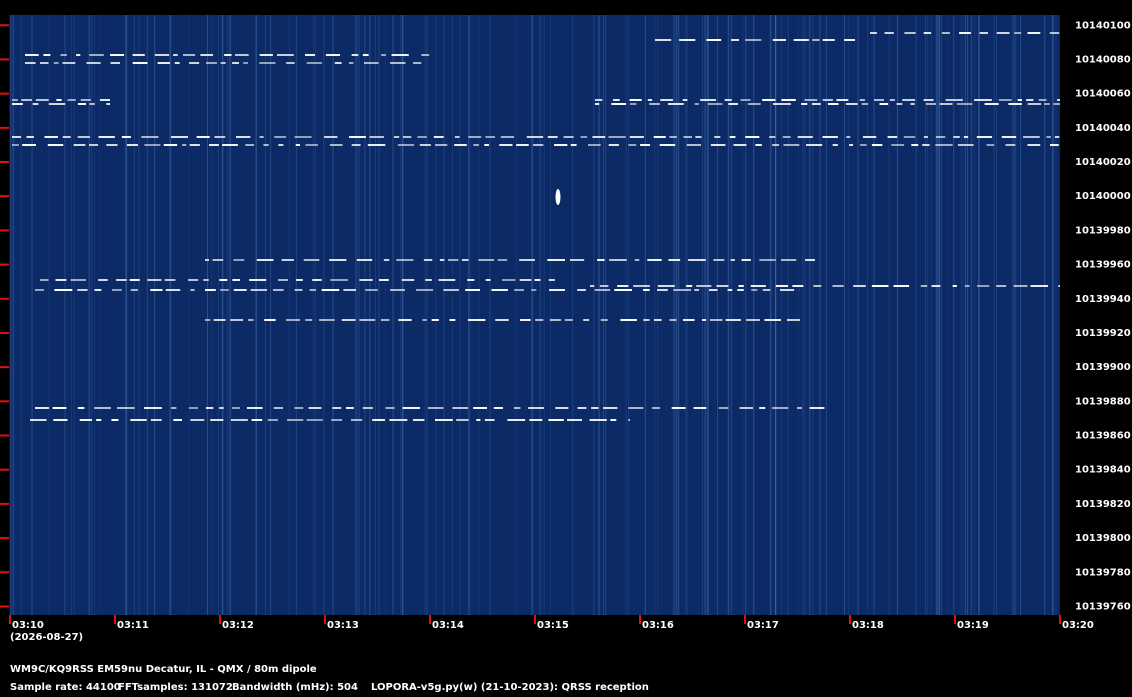 The height and width of the screenshot is (697, 1132). I want to click on y-tick-label: 10139880, so click(1103, 401).